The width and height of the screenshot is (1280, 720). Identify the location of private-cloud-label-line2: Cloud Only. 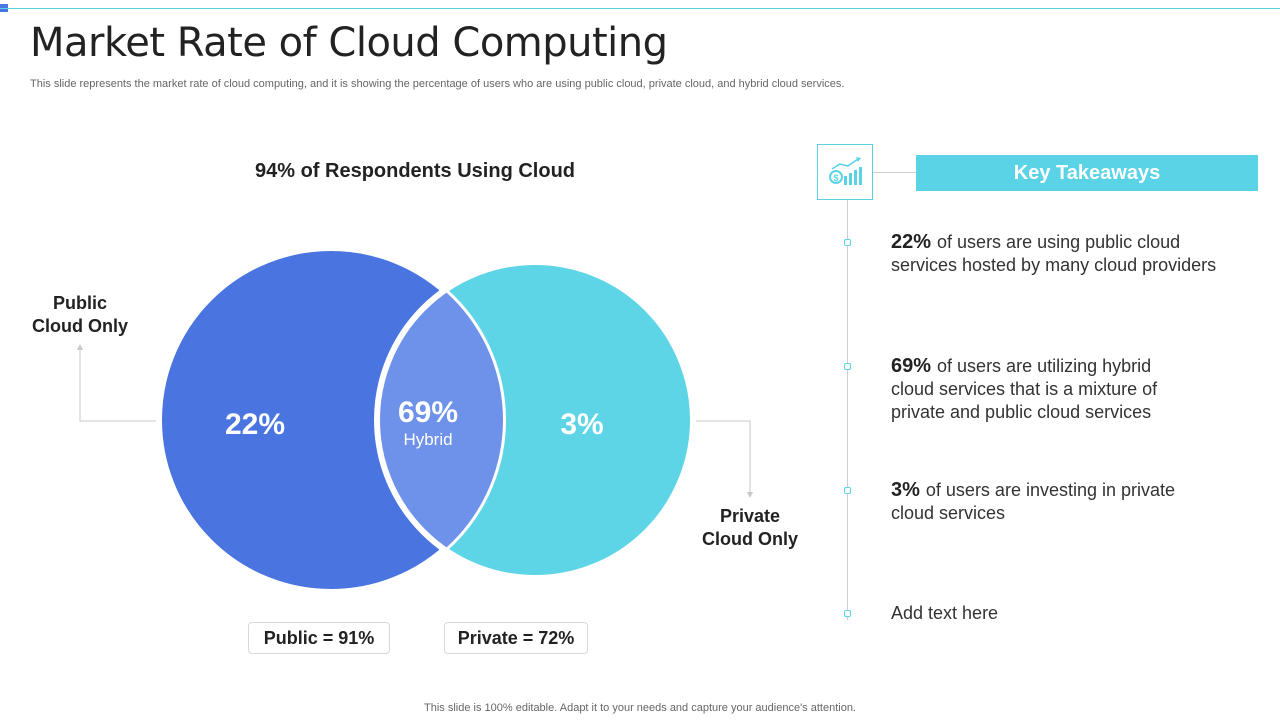
(750, 539).